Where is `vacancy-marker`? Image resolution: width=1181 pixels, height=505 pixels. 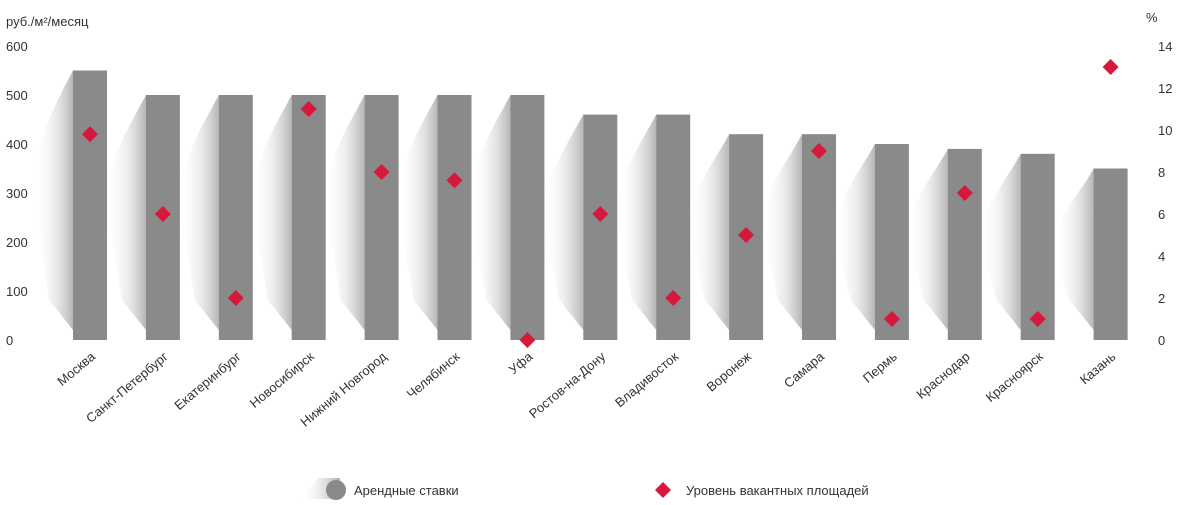
vacancy-marker is located at coordinates (1111, 67).